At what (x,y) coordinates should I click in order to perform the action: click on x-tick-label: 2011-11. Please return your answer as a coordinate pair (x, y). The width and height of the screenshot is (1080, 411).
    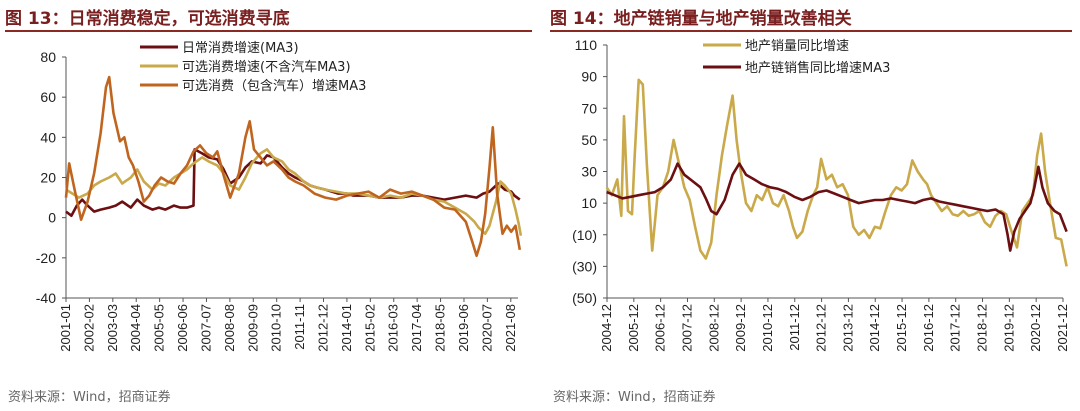
    Looking at the image, I should click on (299, 327).